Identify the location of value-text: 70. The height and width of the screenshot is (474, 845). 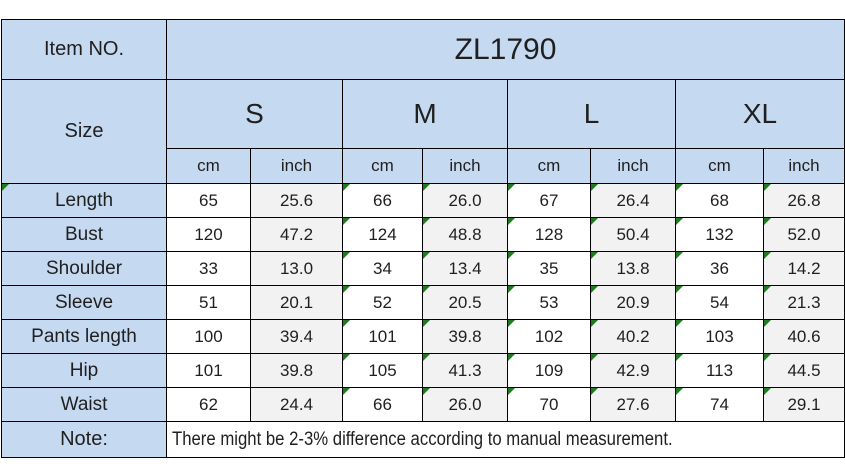
(549, 404).